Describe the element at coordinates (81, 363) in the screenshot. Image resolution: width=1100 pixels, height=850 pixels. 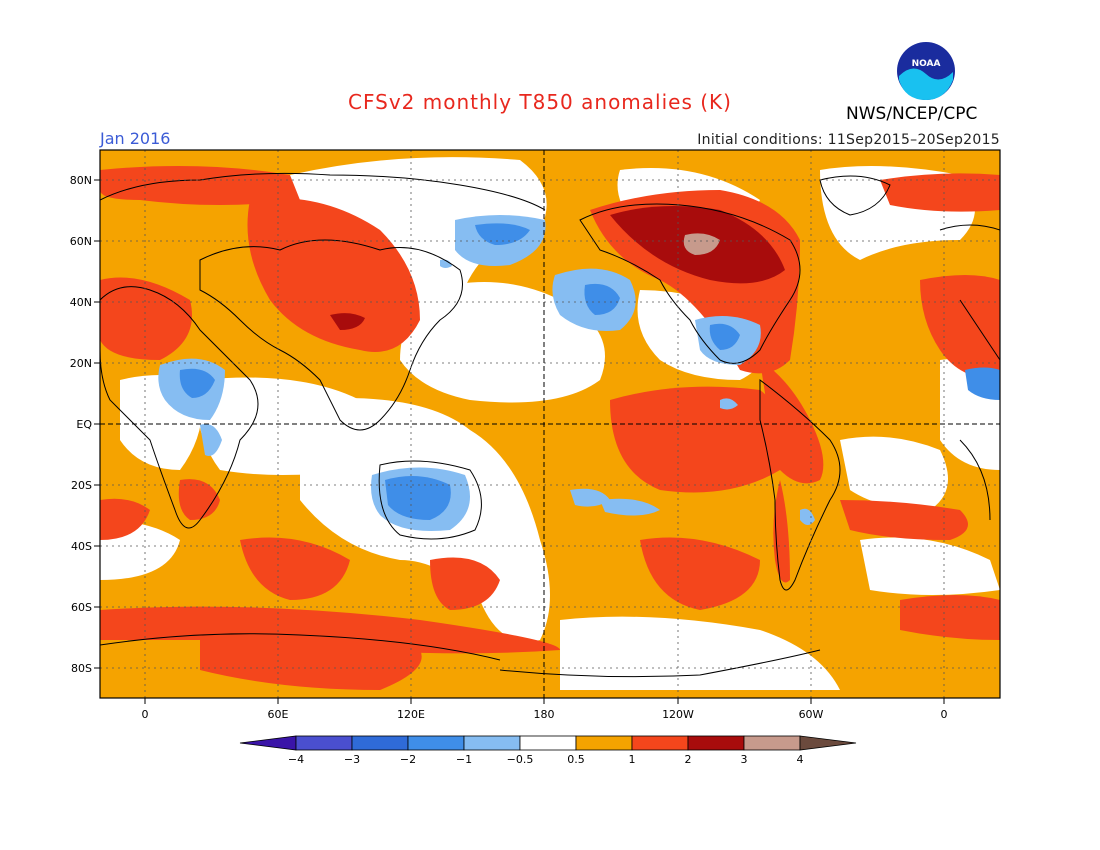
I see `lat-label: 20N` at that location.